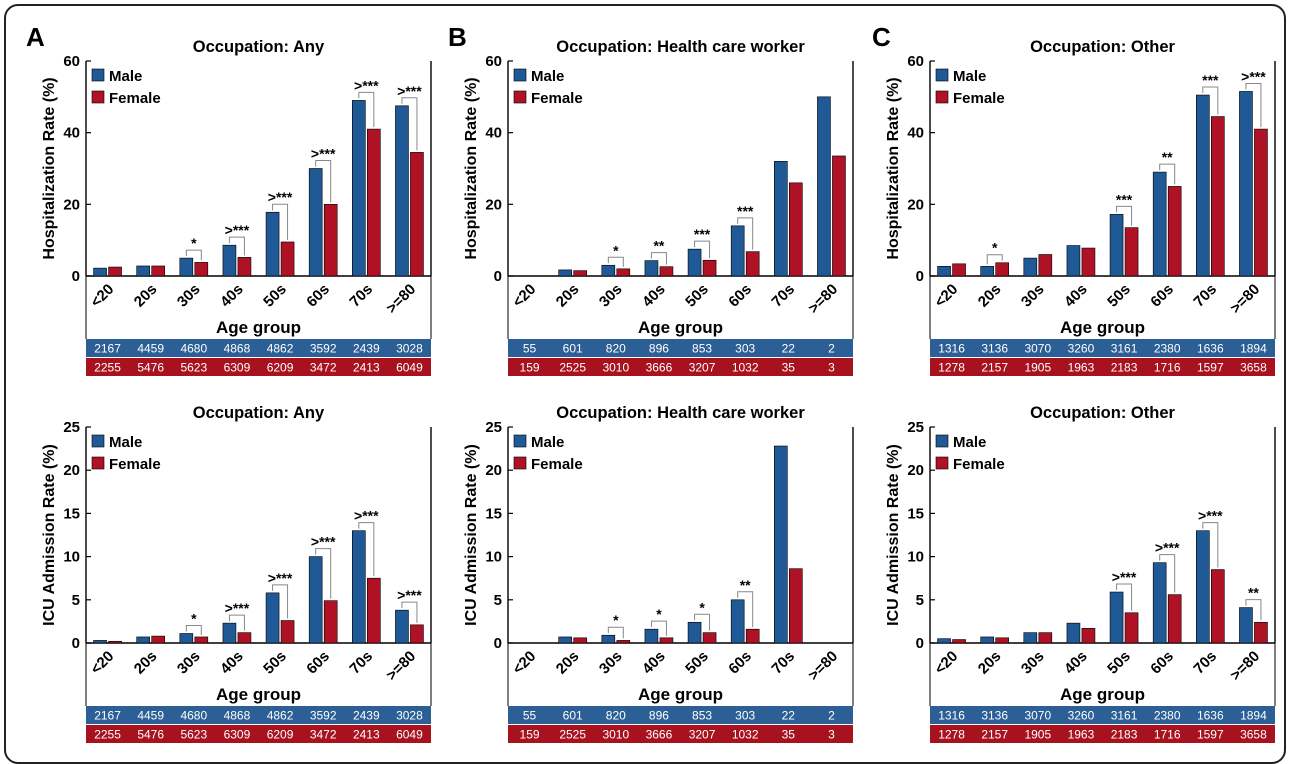 This screenshot has height=764, width=1292. I want to click on count-cell-male: 3592, so click(323, 716).